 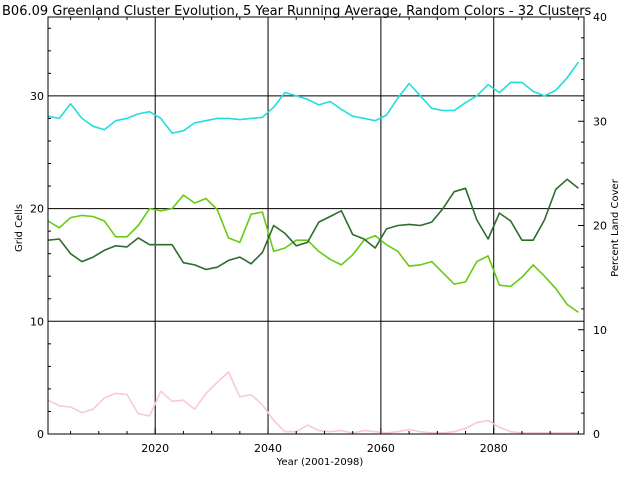 I want to click on x-tick-label: 2060, so click(x=381, y=448).